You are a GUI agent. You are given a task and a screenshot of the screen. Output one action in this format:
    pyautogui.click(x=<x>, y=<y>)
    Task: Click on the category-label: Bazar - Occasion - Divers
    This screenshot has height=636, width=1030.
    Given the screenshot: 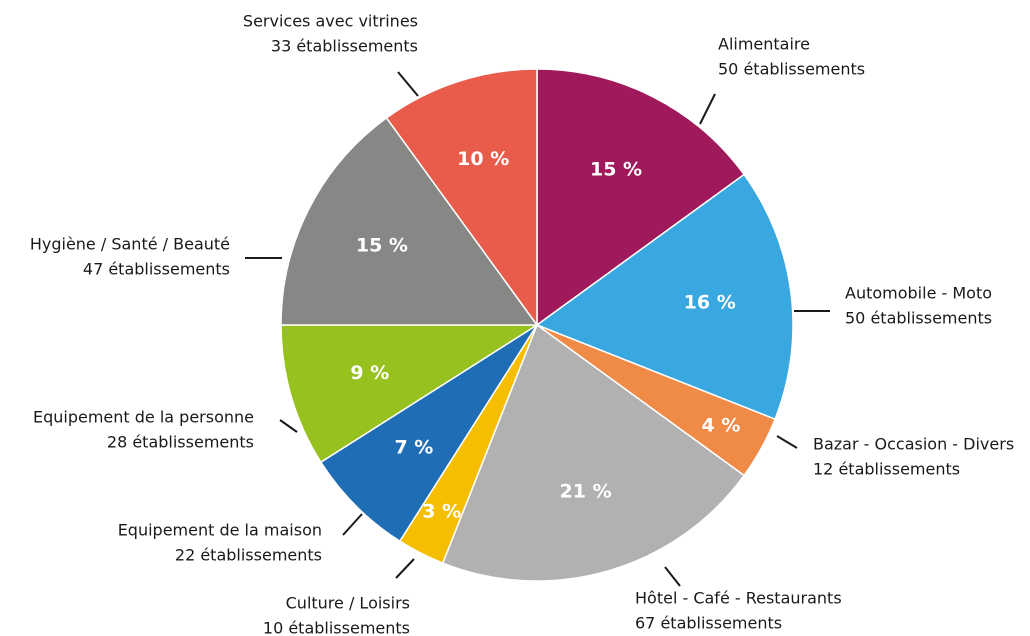 What is the action you would take?
    pyautogui.click(x=913, y=444)
    